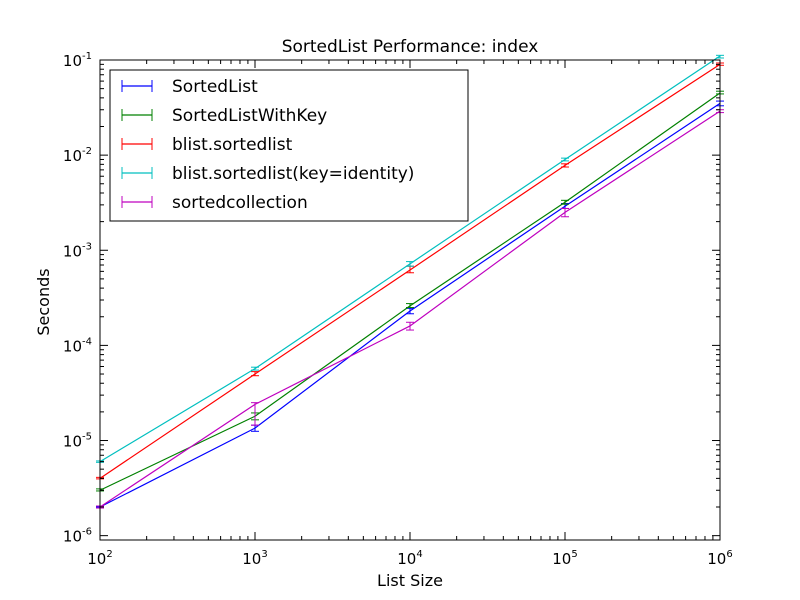  I want to click on legend-box, so click(289, 145).